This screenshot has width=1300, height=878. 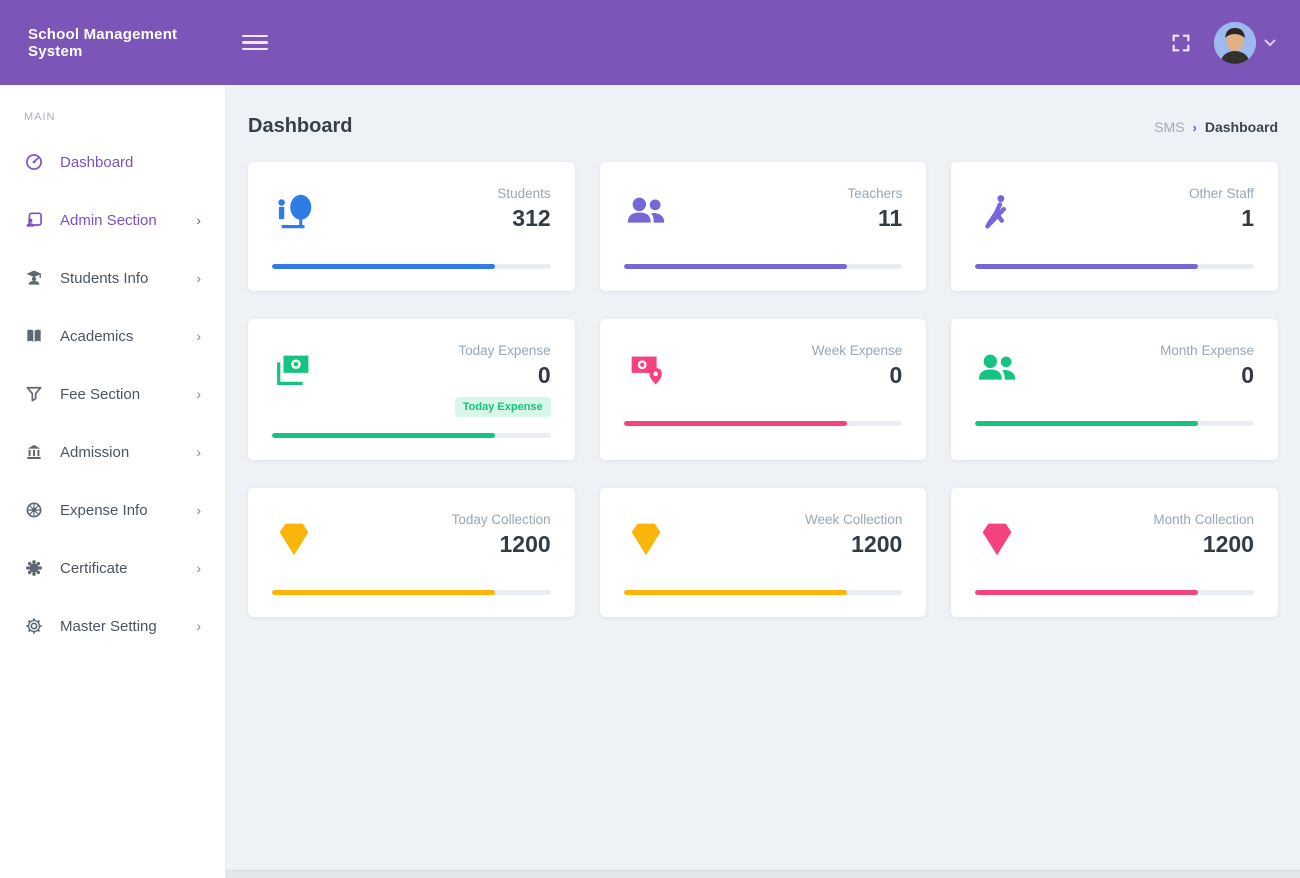 What do you see at coordinates (1247, 218) in the screenshot?
I see `stat-value: 1` at bounding box center [1247, 218].